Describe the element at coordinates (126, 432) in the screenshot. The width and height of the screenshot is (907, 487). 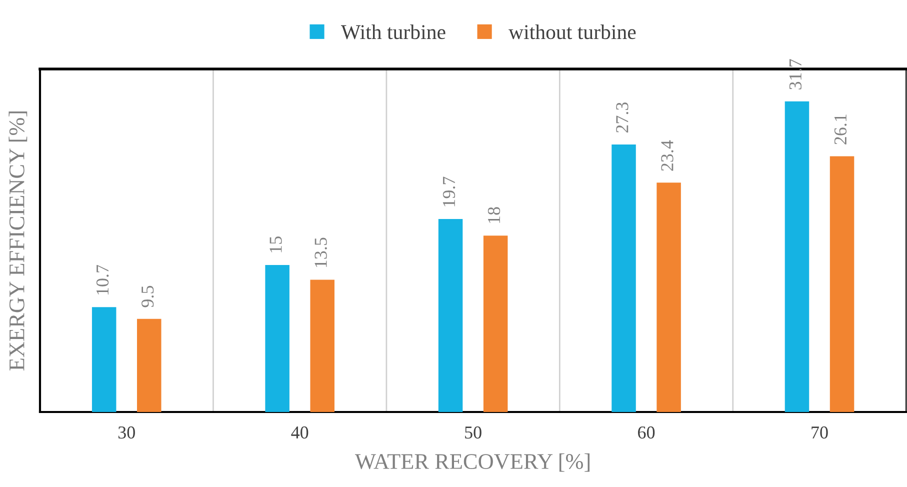
I see `x-tick-label: 30` at that location.